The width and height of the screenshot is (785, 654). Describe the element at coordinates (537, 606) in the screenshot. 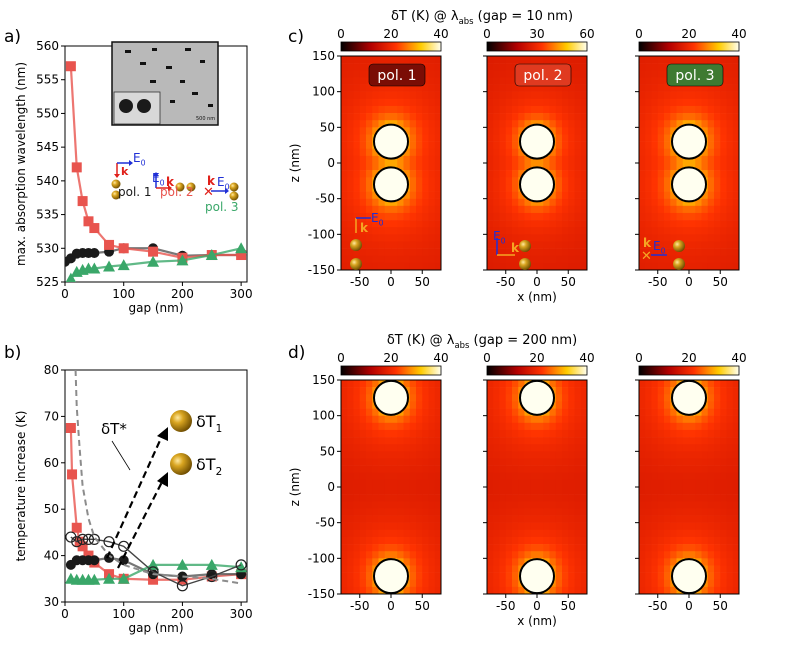

I see `x-tick-label: 0` at that location.